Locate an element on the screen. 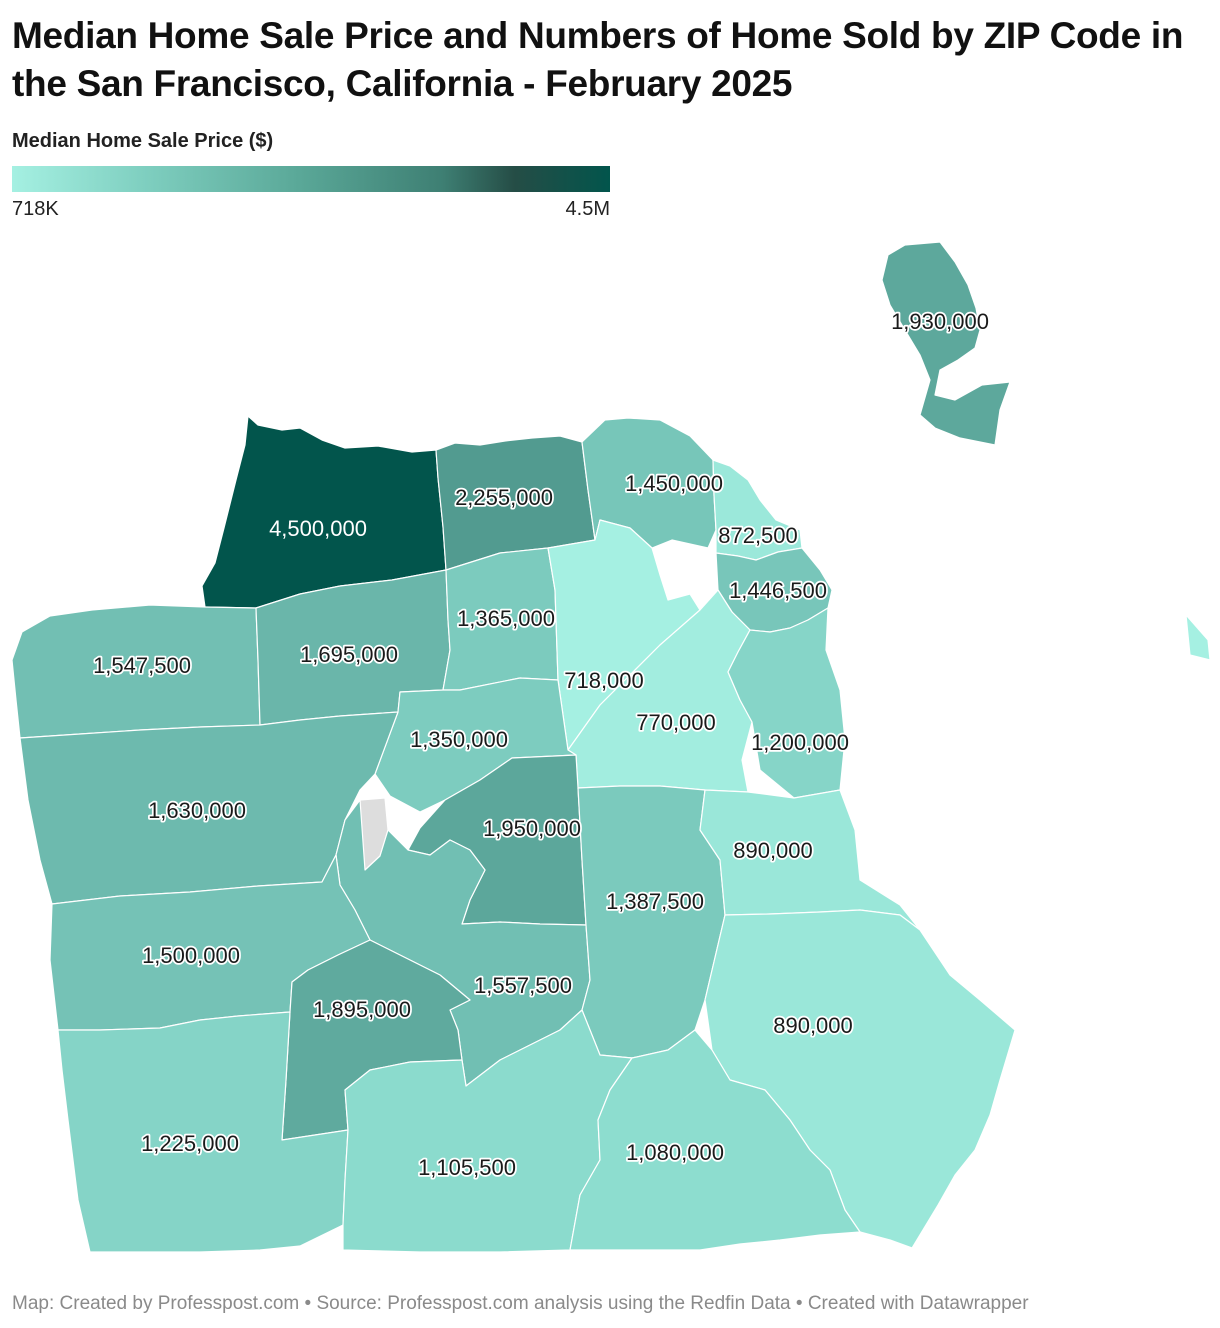 This screenshot has height=1328, width=1220. zip-value-label-pacific-heights-marina: 2,255,000 is located at coordinates (504, 497).